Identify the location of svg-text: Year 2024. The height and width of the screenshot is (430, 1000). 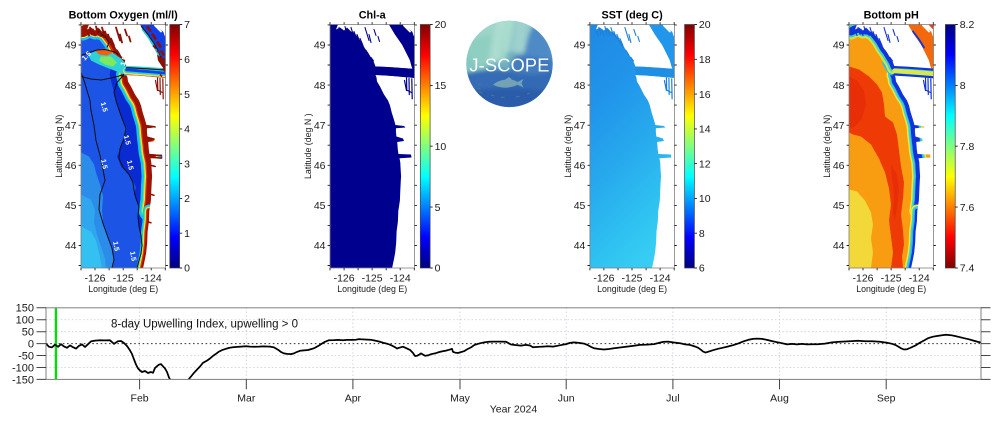
(514, 410).